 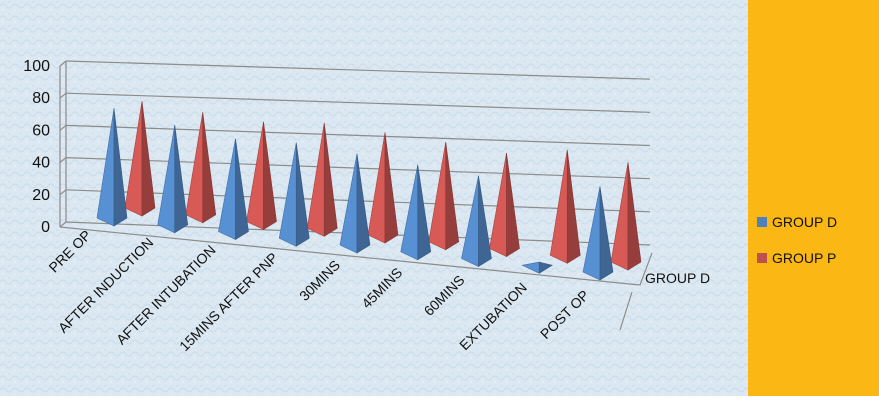 I want to click on legend-entry: GROUP D, so click(x=804, y=222).